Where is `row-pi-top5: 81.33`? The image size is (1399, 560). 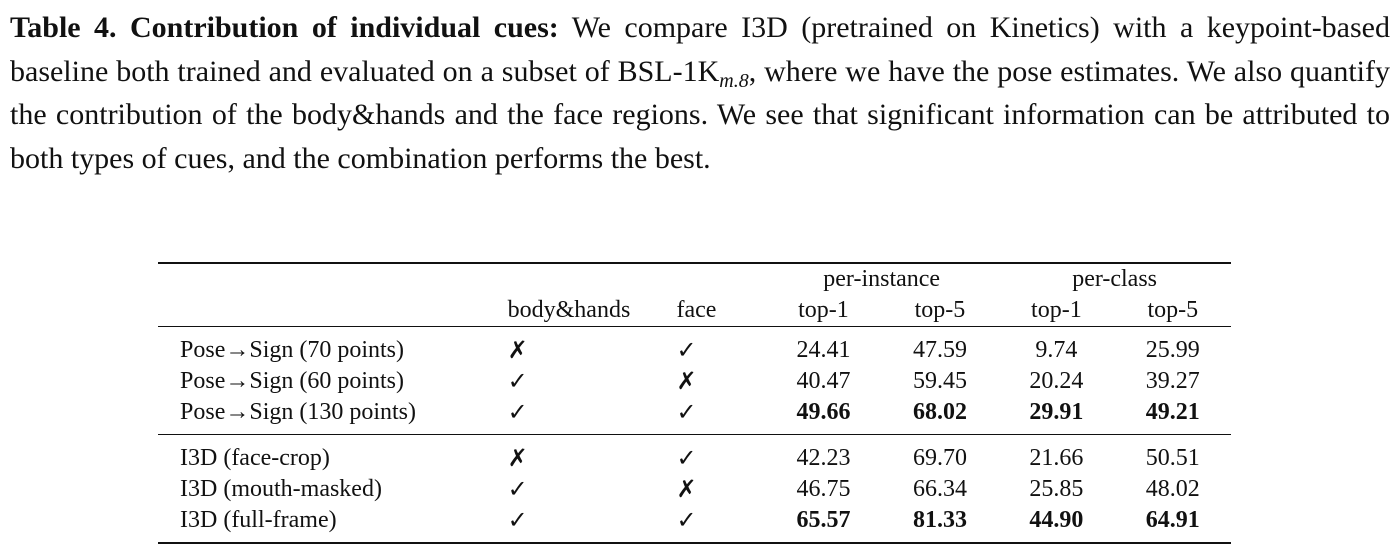
row-pi-top5: 81.33 is located at coordinates (939, 520).